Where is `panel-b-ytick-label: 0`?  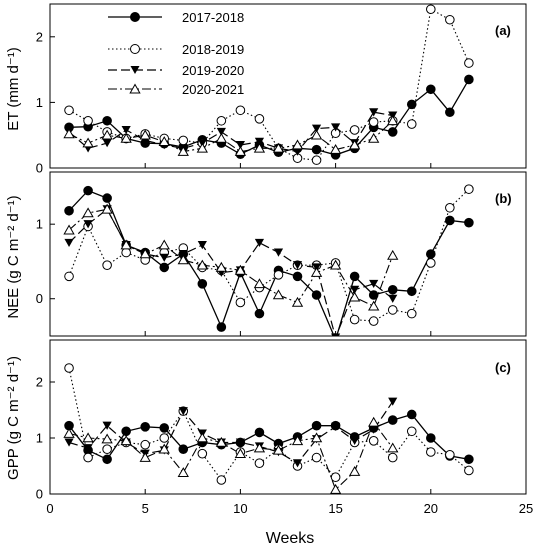 panel-b-ytick-label: 0 is located at coordinates (39, 298).